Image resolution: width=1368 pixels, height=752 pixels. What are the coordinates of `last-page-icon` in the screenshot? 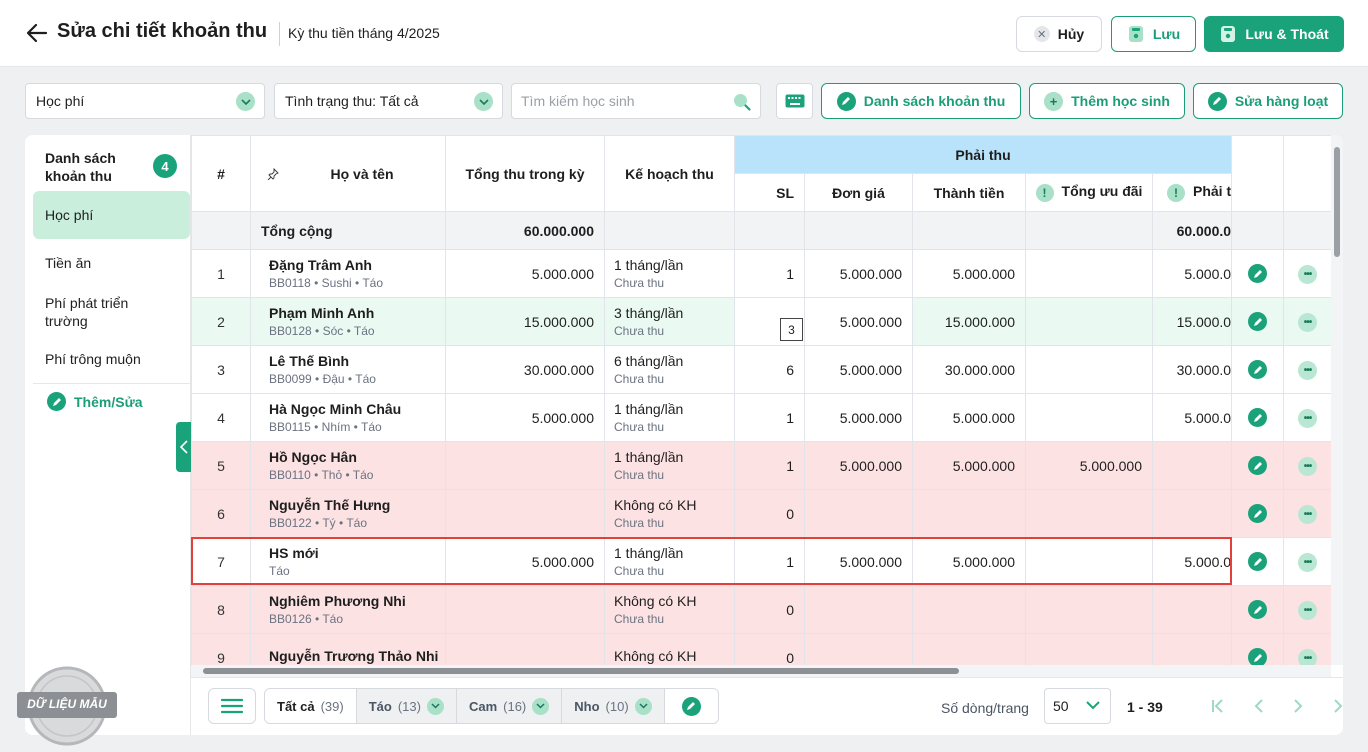 It's located at (1336, 706).